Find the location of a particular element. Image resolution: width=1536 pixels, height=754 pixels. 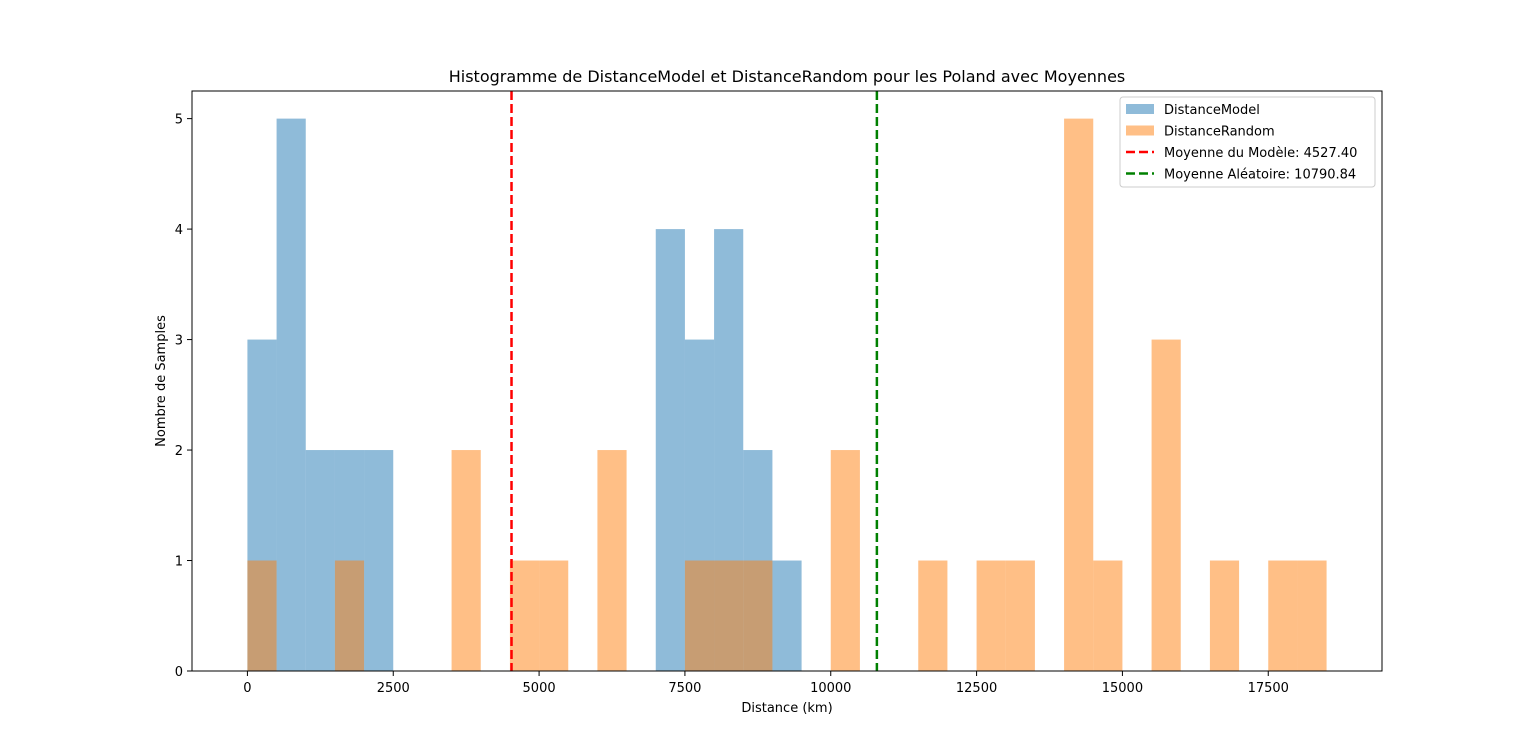

x-tick-label-2: 5000 is located at coordinates (539, 688).